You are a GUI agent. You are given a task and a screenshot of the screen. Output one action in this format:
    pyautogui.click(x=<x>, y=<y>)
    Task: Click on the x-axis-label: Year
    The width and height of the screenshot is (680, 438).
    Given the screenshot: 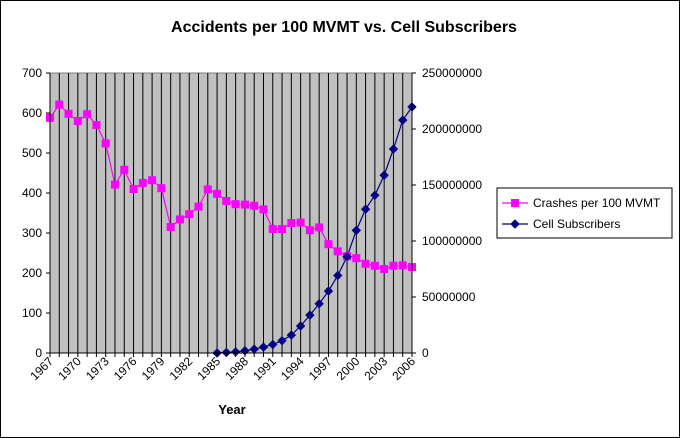 What is the action you would take?
    pyautogui.click(x=231, y=409)
    